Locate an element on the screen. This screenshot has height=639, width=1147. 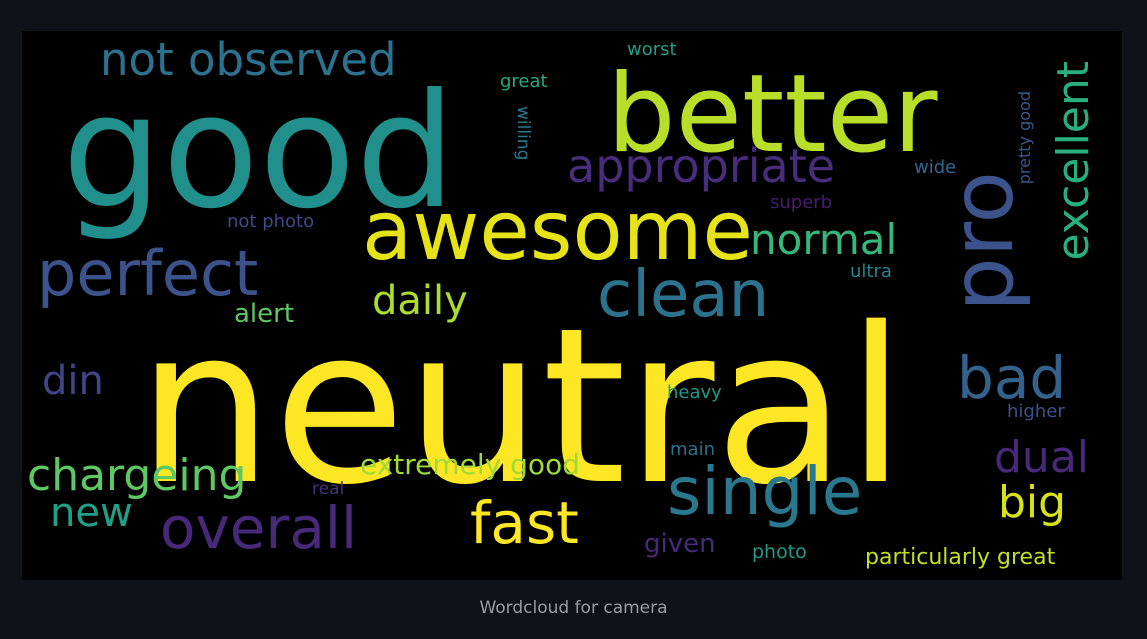
word-overall: overall is located at coordinates (259, 528).